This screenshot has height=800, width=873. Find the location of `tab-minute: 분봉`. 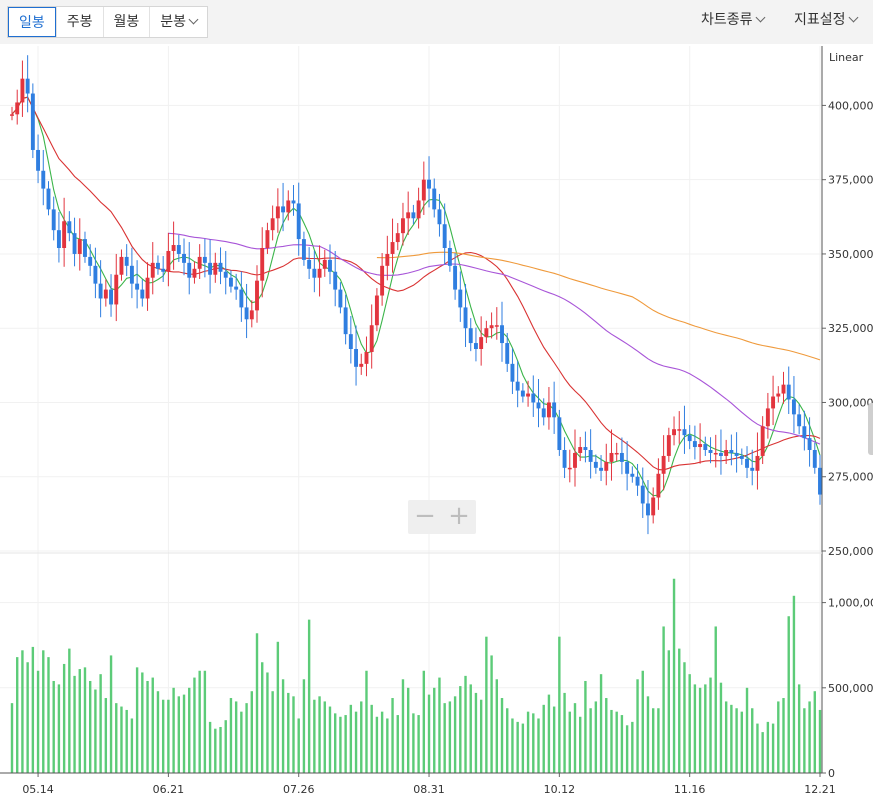

tab-minute: 분봉 is located at coordinates (178, 22).